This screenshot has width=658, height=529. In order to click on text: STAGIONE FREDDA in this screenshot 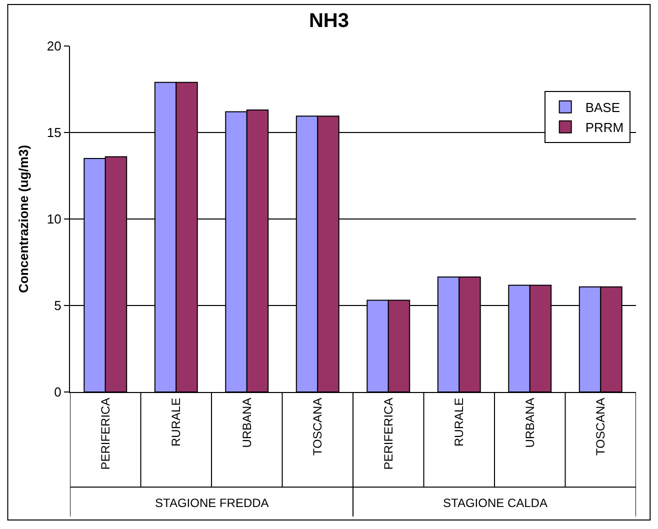, I will do `click(212, 503)`.